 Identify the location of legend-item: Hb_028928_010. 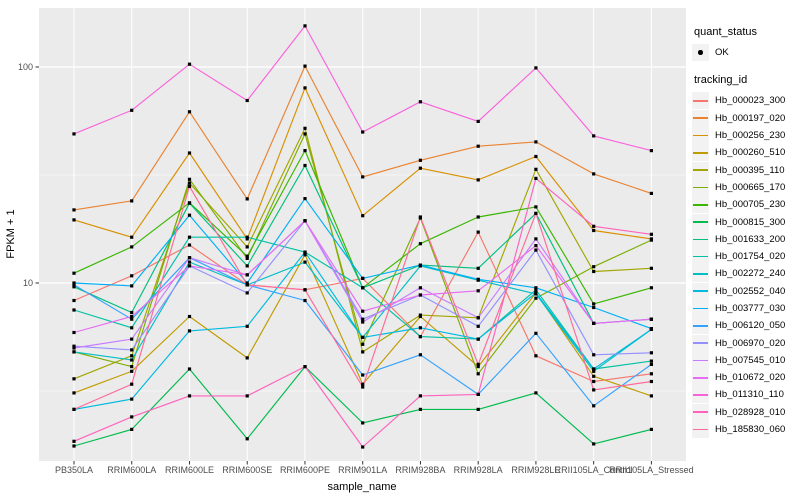
(746, 412).